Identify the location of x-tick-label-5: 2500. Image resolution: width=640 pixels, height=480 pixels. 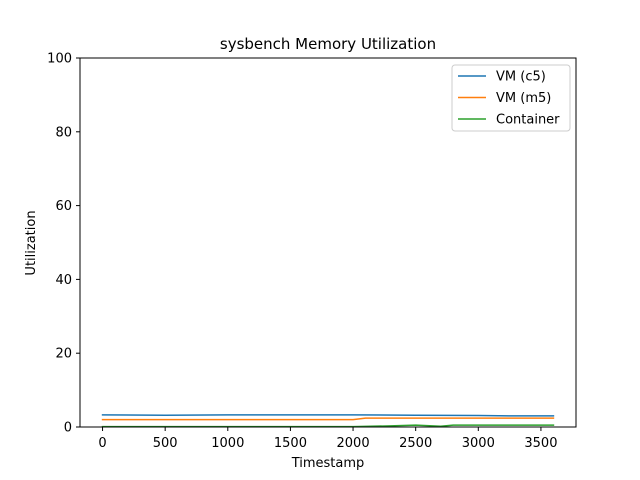
(415, 443).